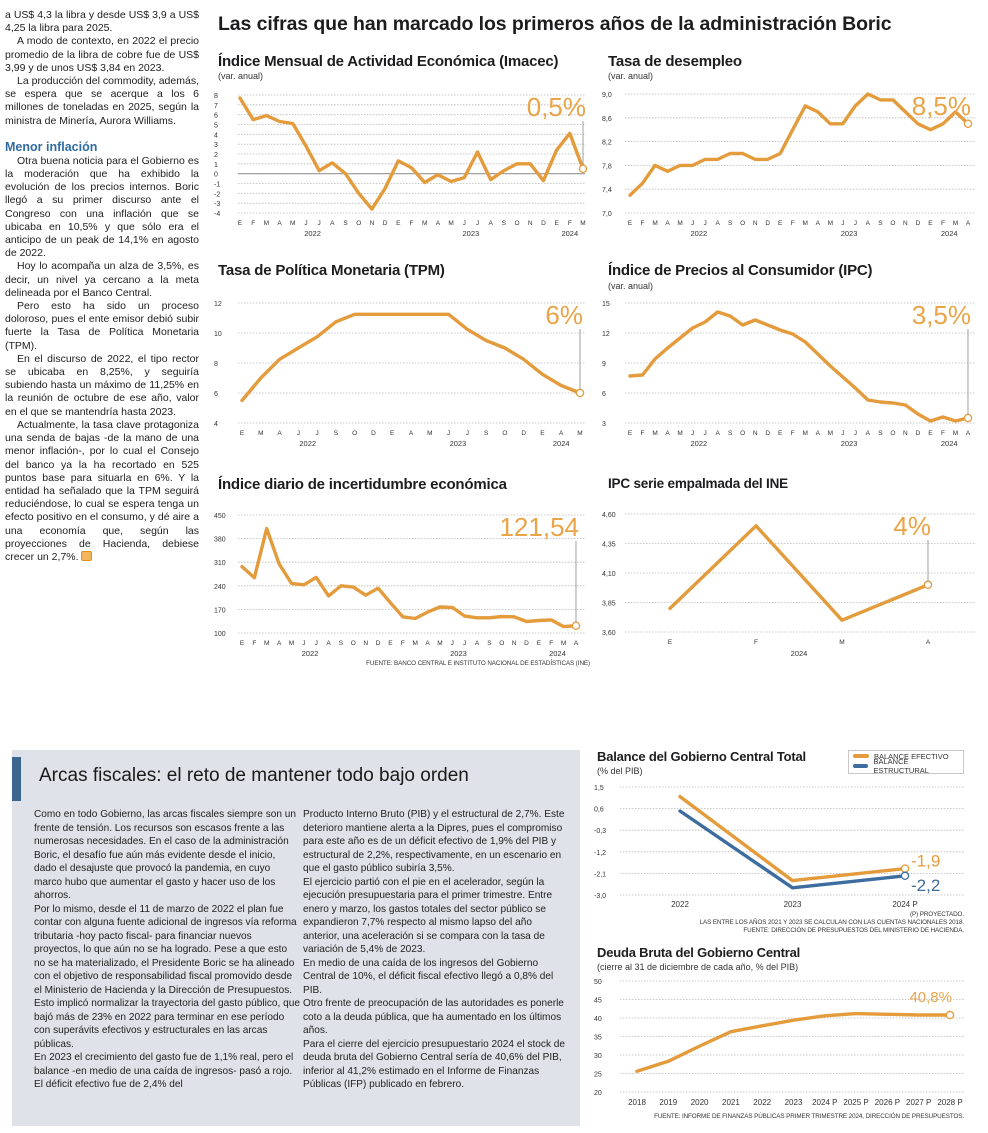 The height and width of the screenshot is (1133, 988). What do you see at coordinates (941, 315) in the screenshot?
I see `callout-value: 3,5%` at bounding box center [941, 315].